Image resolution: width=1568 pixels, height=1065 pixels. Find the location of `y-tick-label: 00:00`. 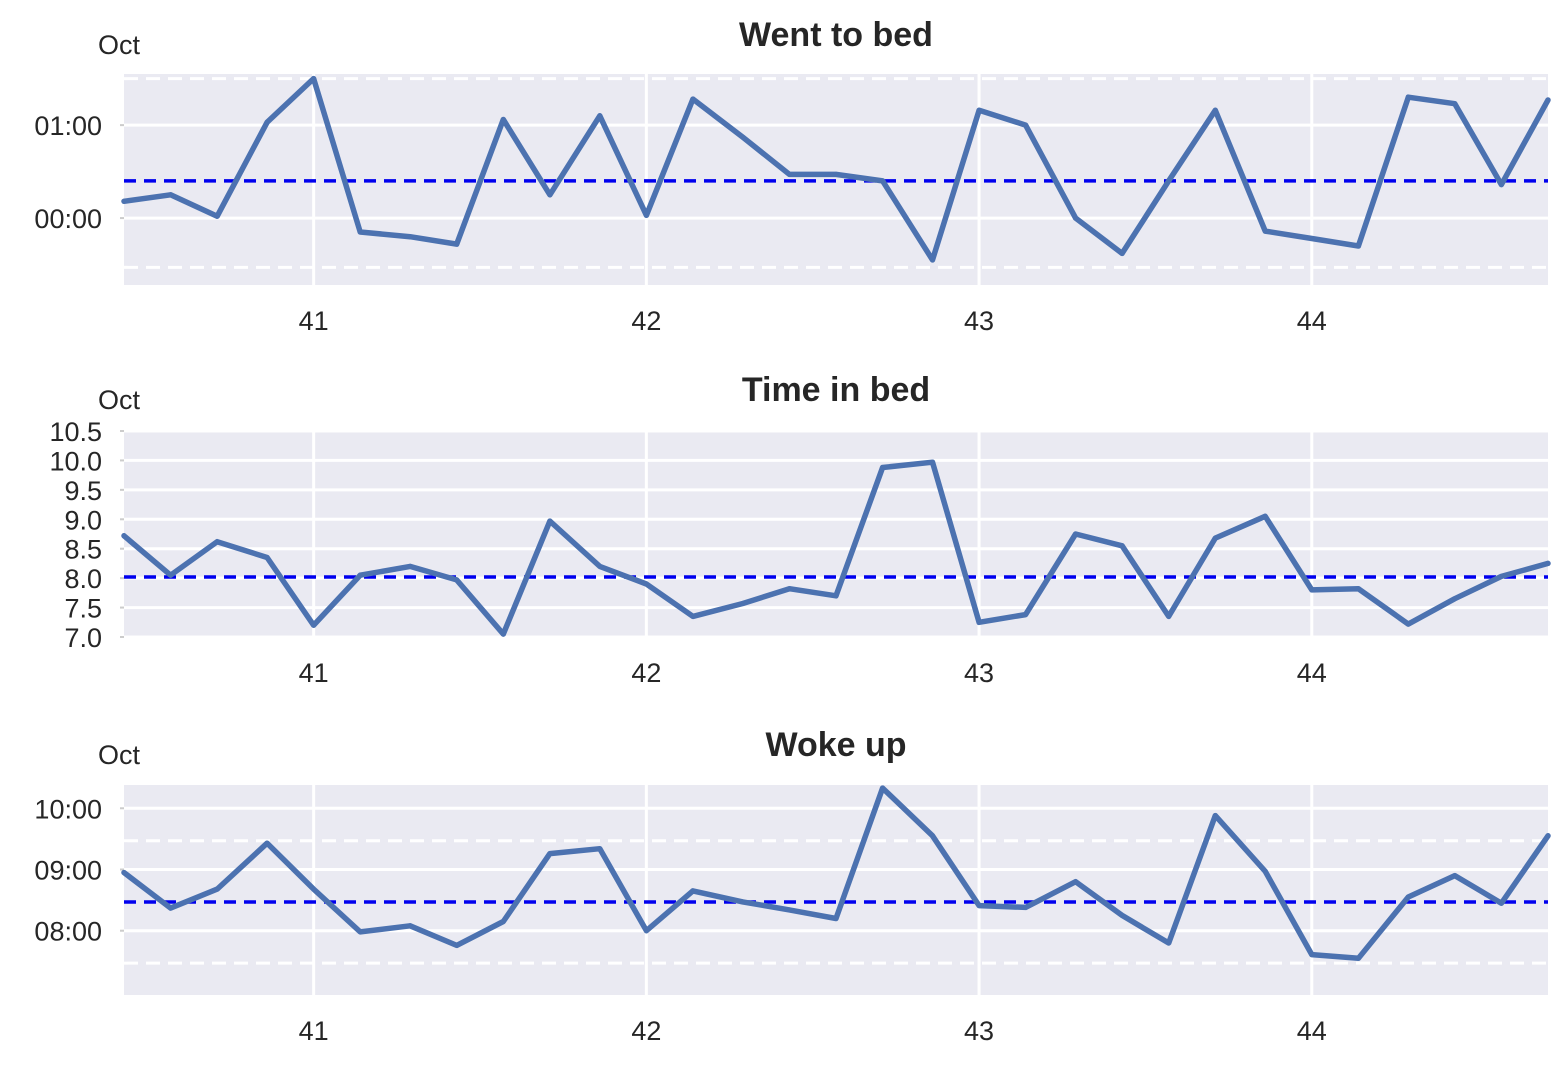

y-tick-label: 00:00 is located at coordinates (68, 219).